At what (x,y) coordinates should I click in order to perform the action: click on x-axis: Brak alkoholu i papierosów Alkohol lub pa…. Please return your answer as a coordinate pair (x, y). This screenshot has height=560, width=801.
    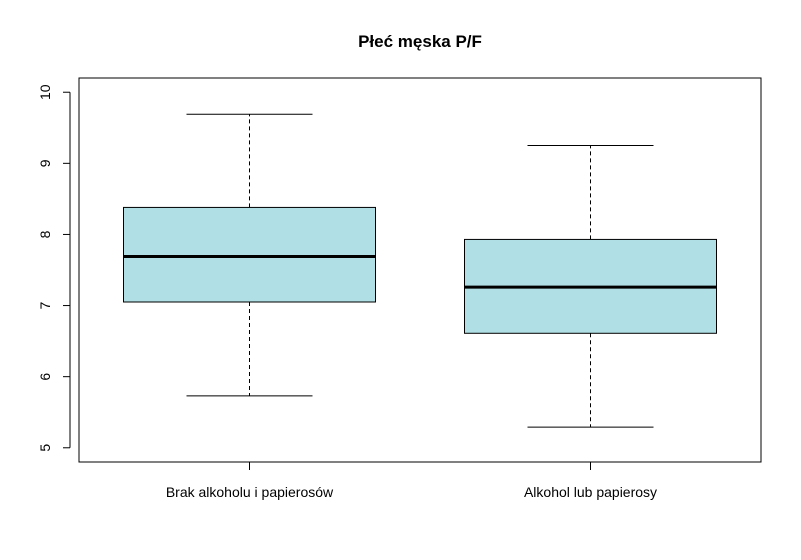
    Looking at the image, I should click on (411, 481).